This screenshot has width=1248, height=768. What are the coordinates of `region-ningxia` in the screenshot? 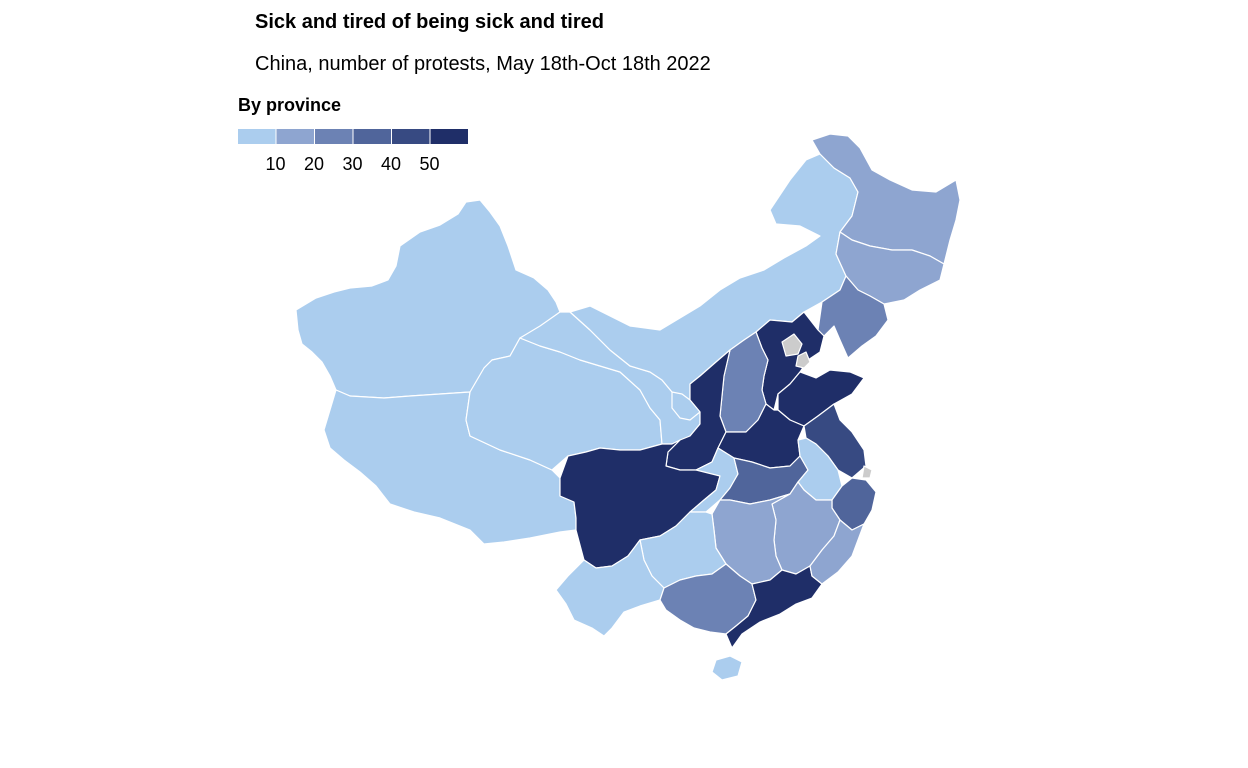 It's located at (686, 406).